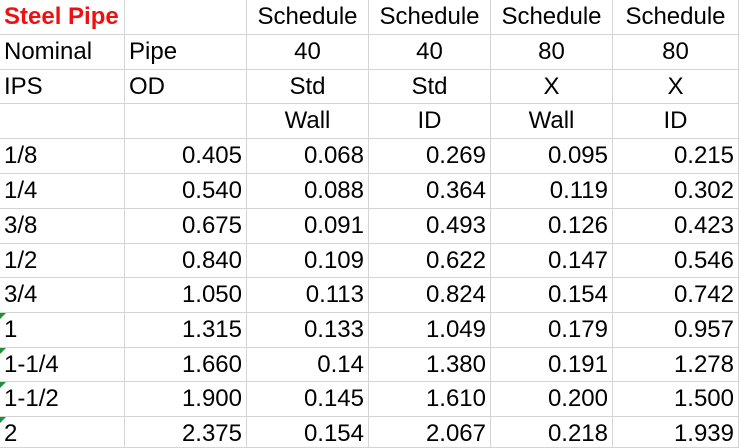 This screenshot has width=739, height=448. I want to click on value-cell: 1.610, so click(430, 399).